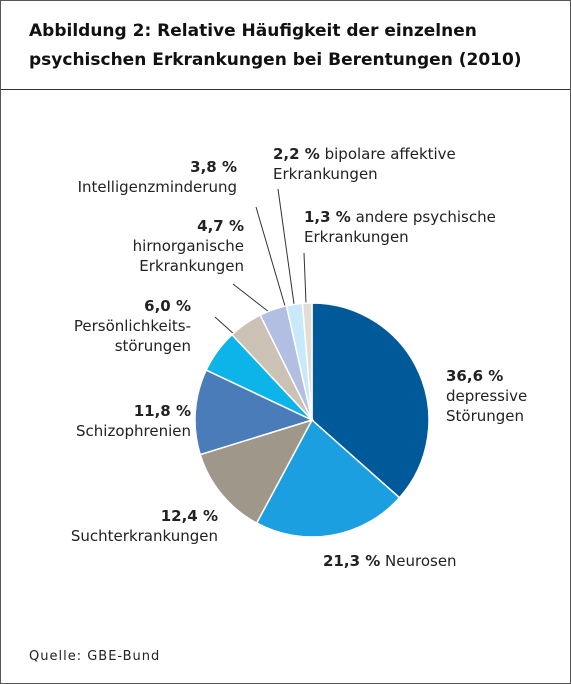  I want to click on category-label: hirnorganische Erkrankungen, so click(188, 256).